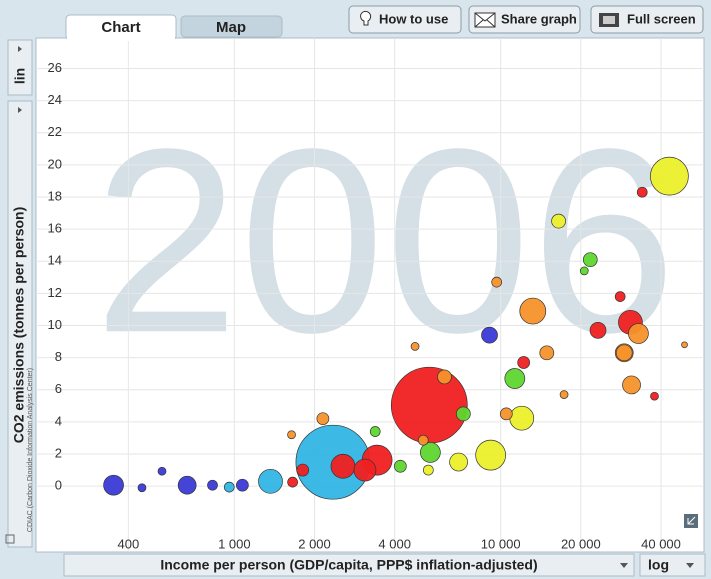  I want to click on y-tick-label: 8, so click(58, 356).